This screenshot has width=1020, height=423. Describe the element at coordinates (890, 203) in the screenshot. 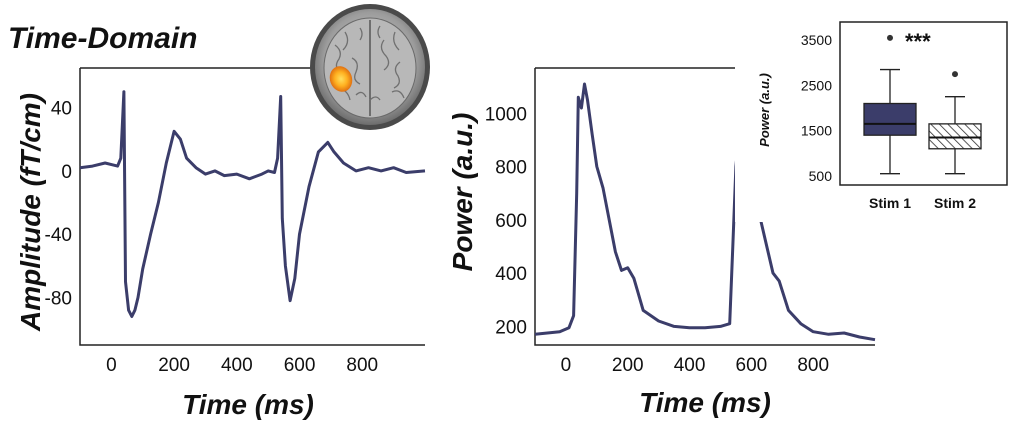

I see `boxplot-category-label: Stim 1` at that location.